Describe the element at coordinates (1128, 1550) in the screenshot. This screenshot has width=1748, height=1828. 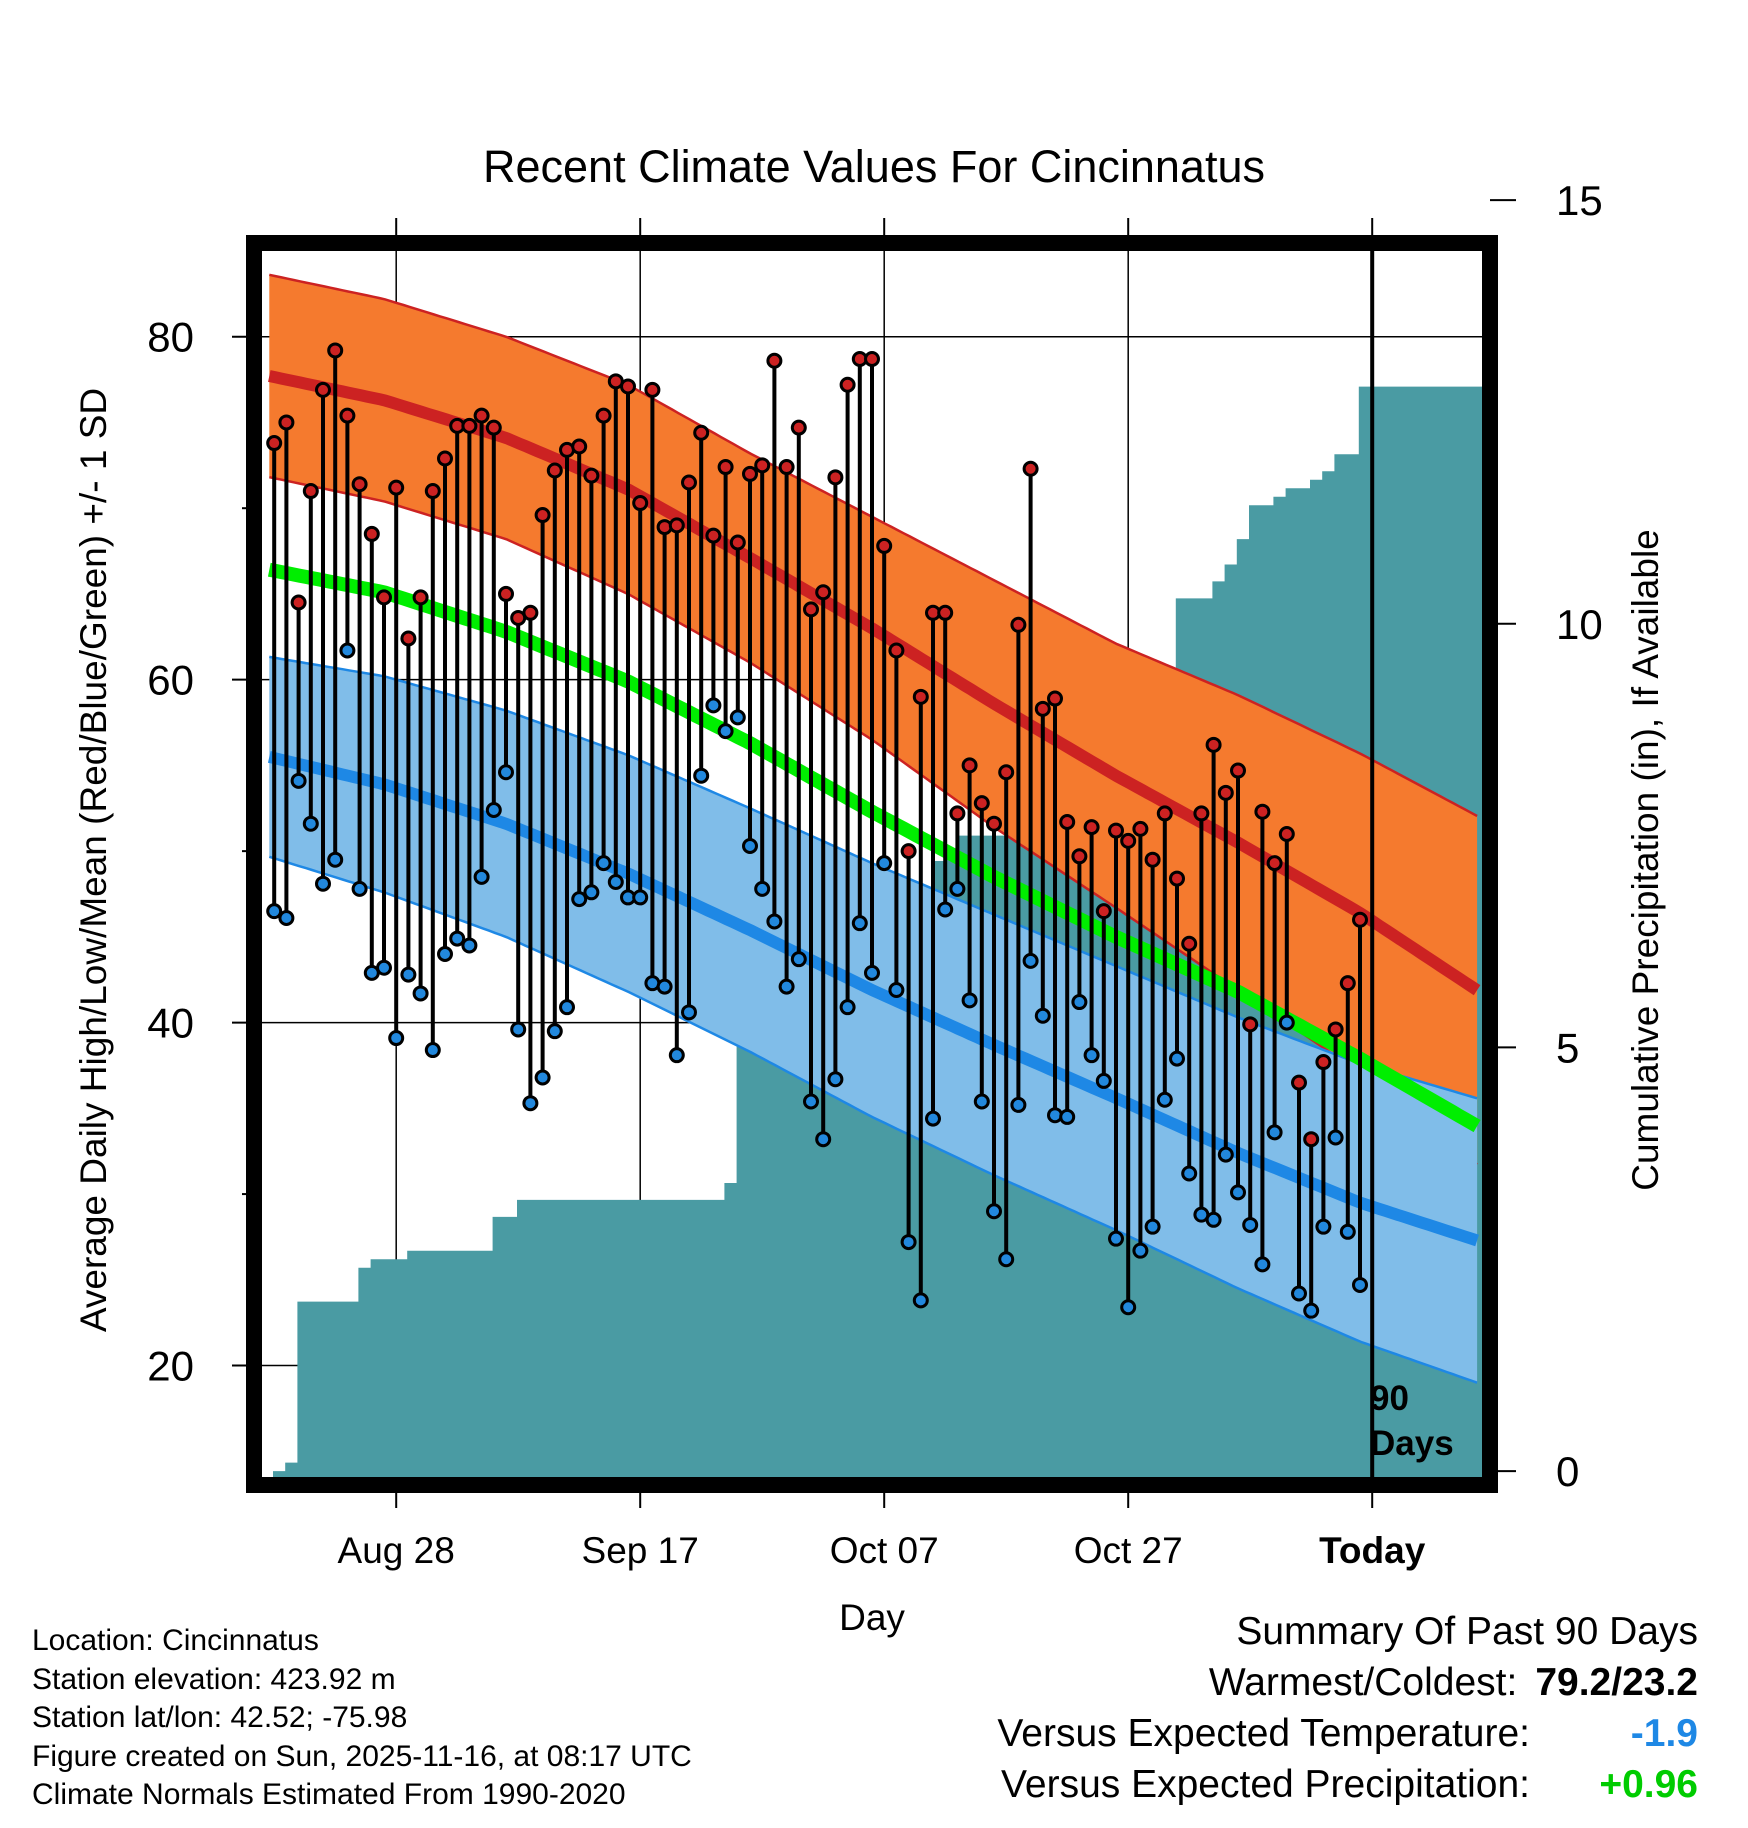
I see `x-tick-label: Oct 27` at that location.